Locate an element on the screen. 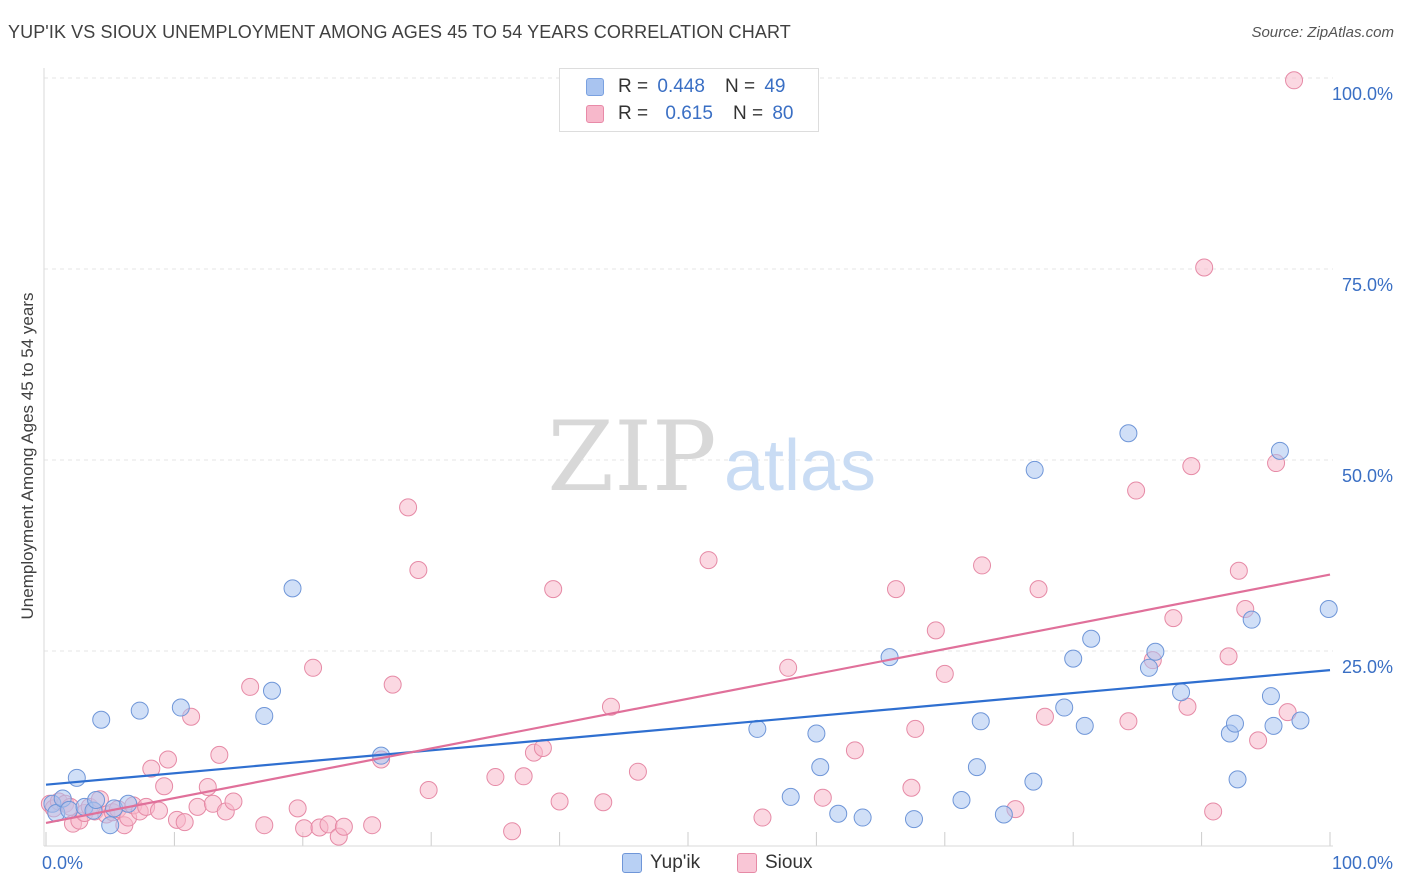 The height and width of the screenshot is (892, 1406). legend-row-yupik: R = 0.448 N = 49 is located at coordinates (685, 87).